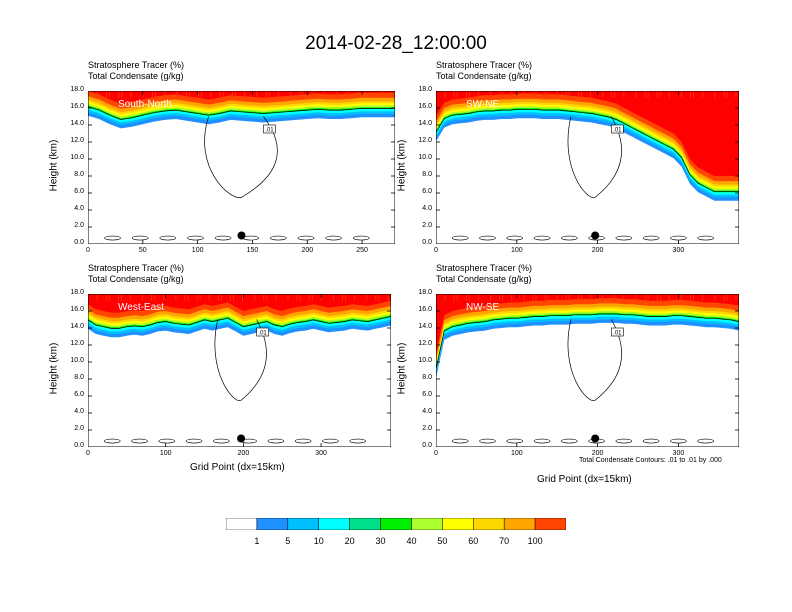 The height and width of the screenshot is (612, 792). What do you see at coordinates (142, 250) in the screenshot?
I see `x-tick-label: 50` at bounding box center [142, 250].